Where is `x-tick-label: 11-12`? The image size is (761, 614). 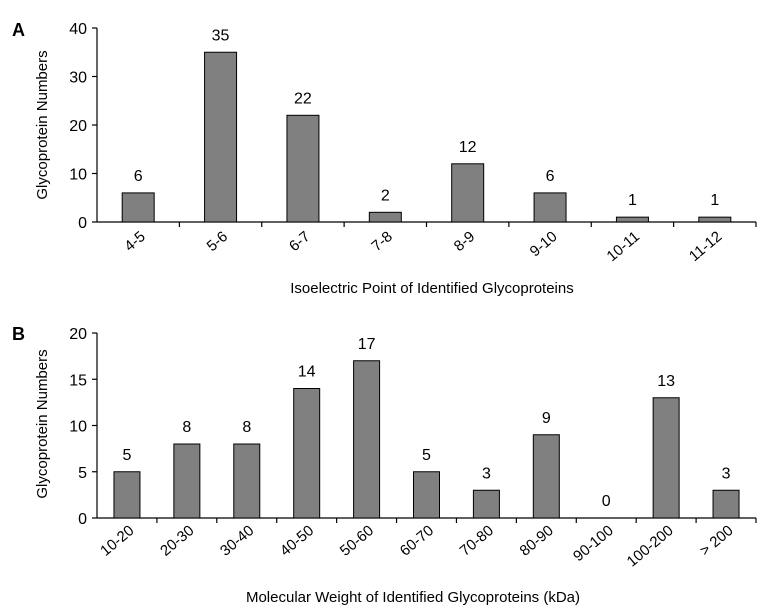
x-tick-label: 11-12 is located at coordinates (705, 246).